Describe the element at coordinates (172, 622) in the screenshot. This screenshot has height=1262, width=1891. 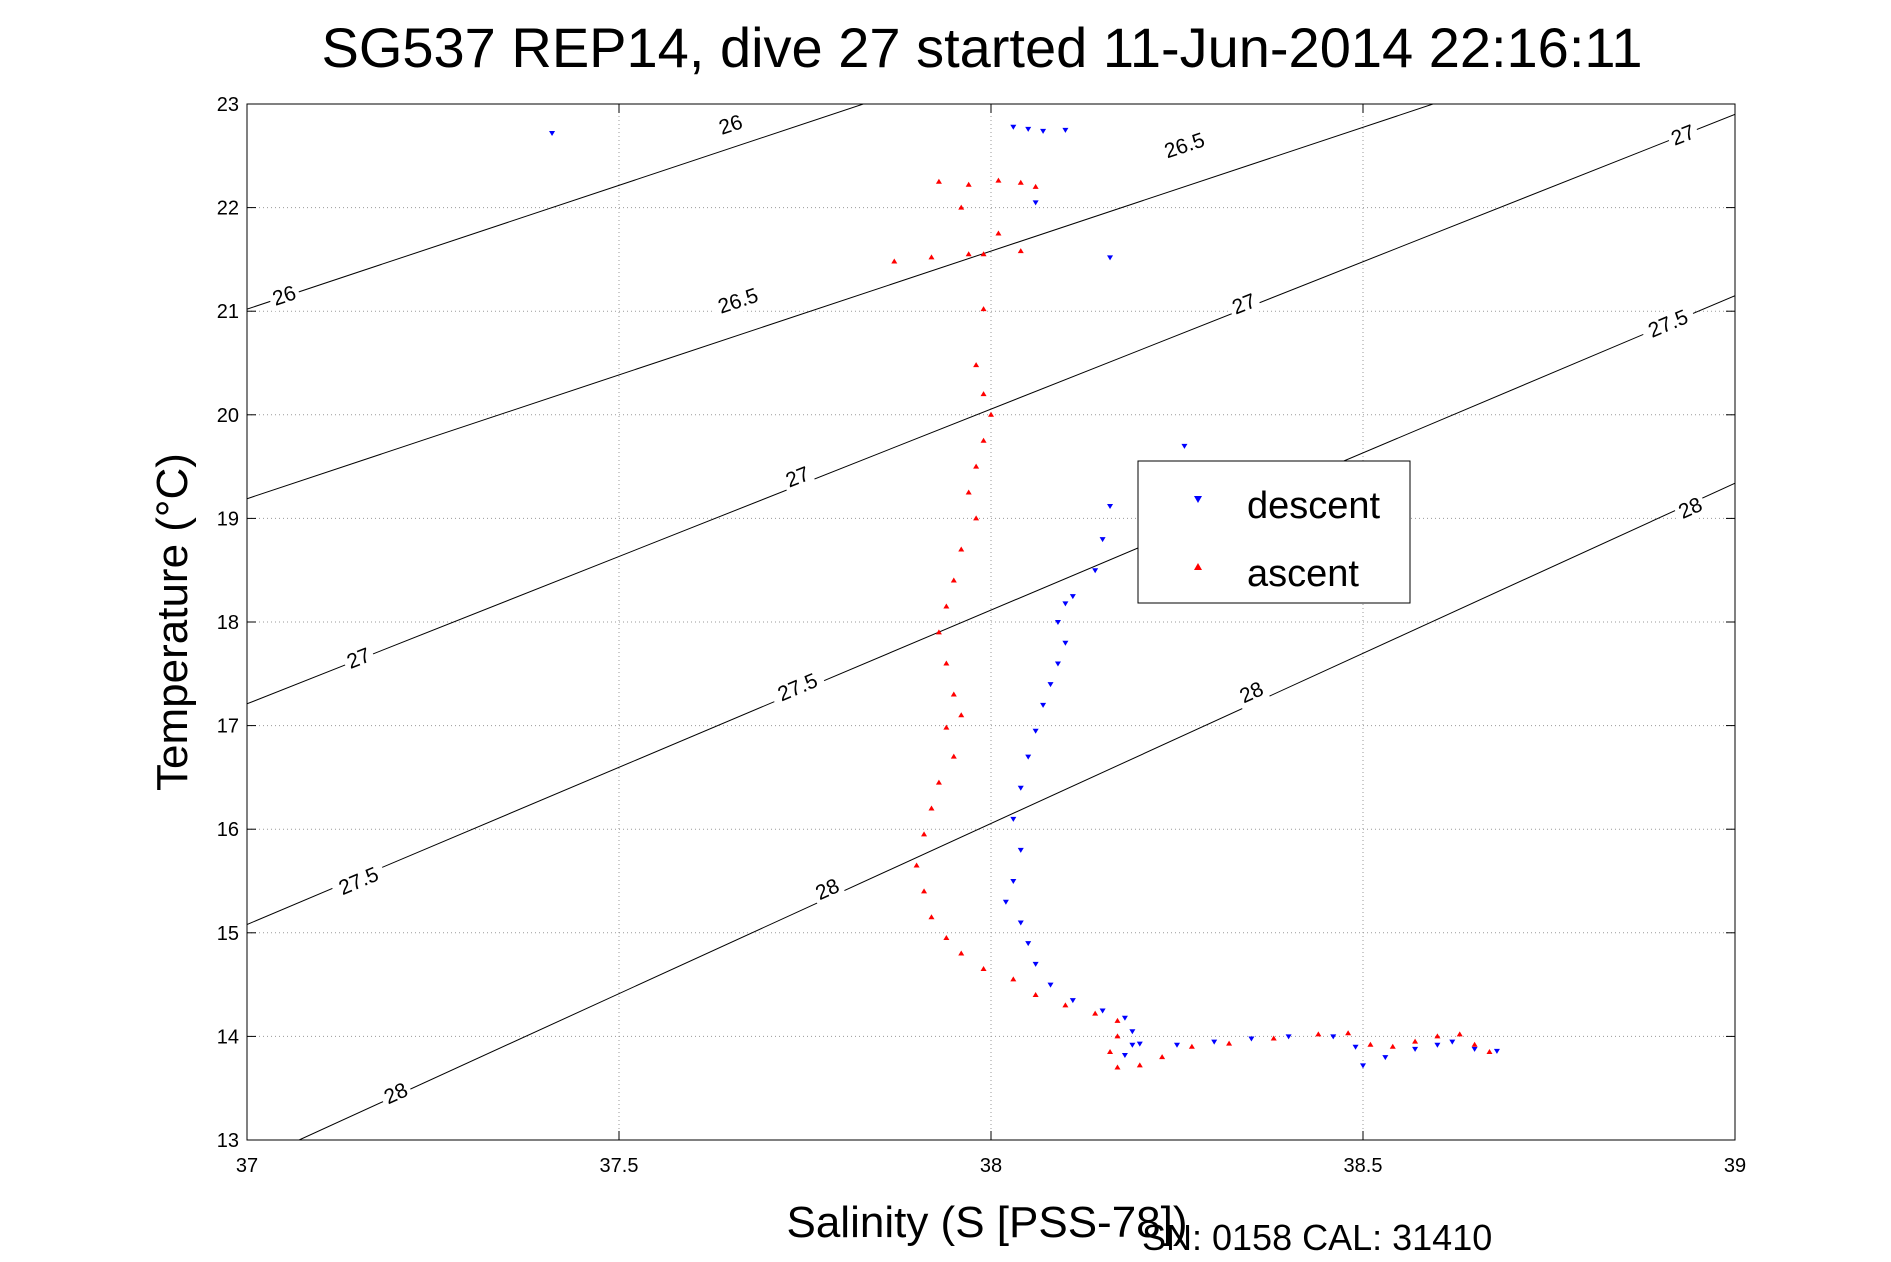
I see `y-axis-label: Temperature (°C)` at that location.